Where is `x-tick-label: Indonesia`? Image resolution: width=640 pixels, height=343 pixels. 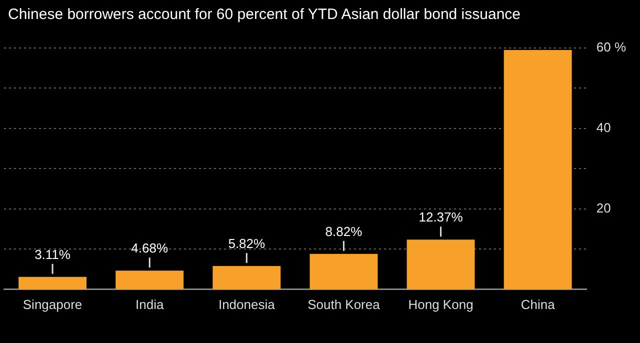
x-tick-label: Indonesia is located at coordinates (247, 304).